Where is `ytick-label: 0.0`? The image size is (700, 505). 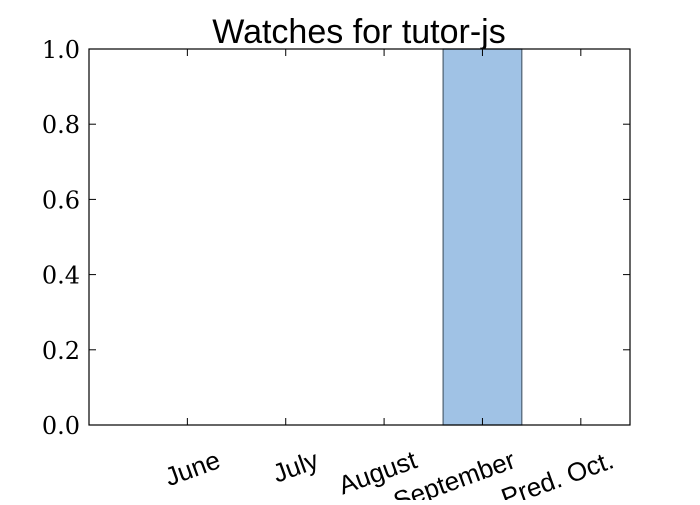
ytick-label: 0.0 is located at coordinates (61, 426).